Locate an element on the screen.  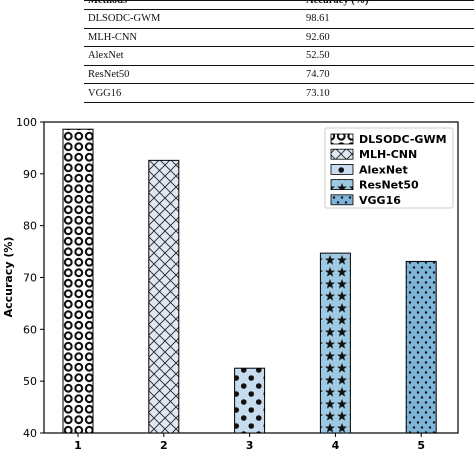
y-tick-label: 60 is located at coordinates (30, 329).